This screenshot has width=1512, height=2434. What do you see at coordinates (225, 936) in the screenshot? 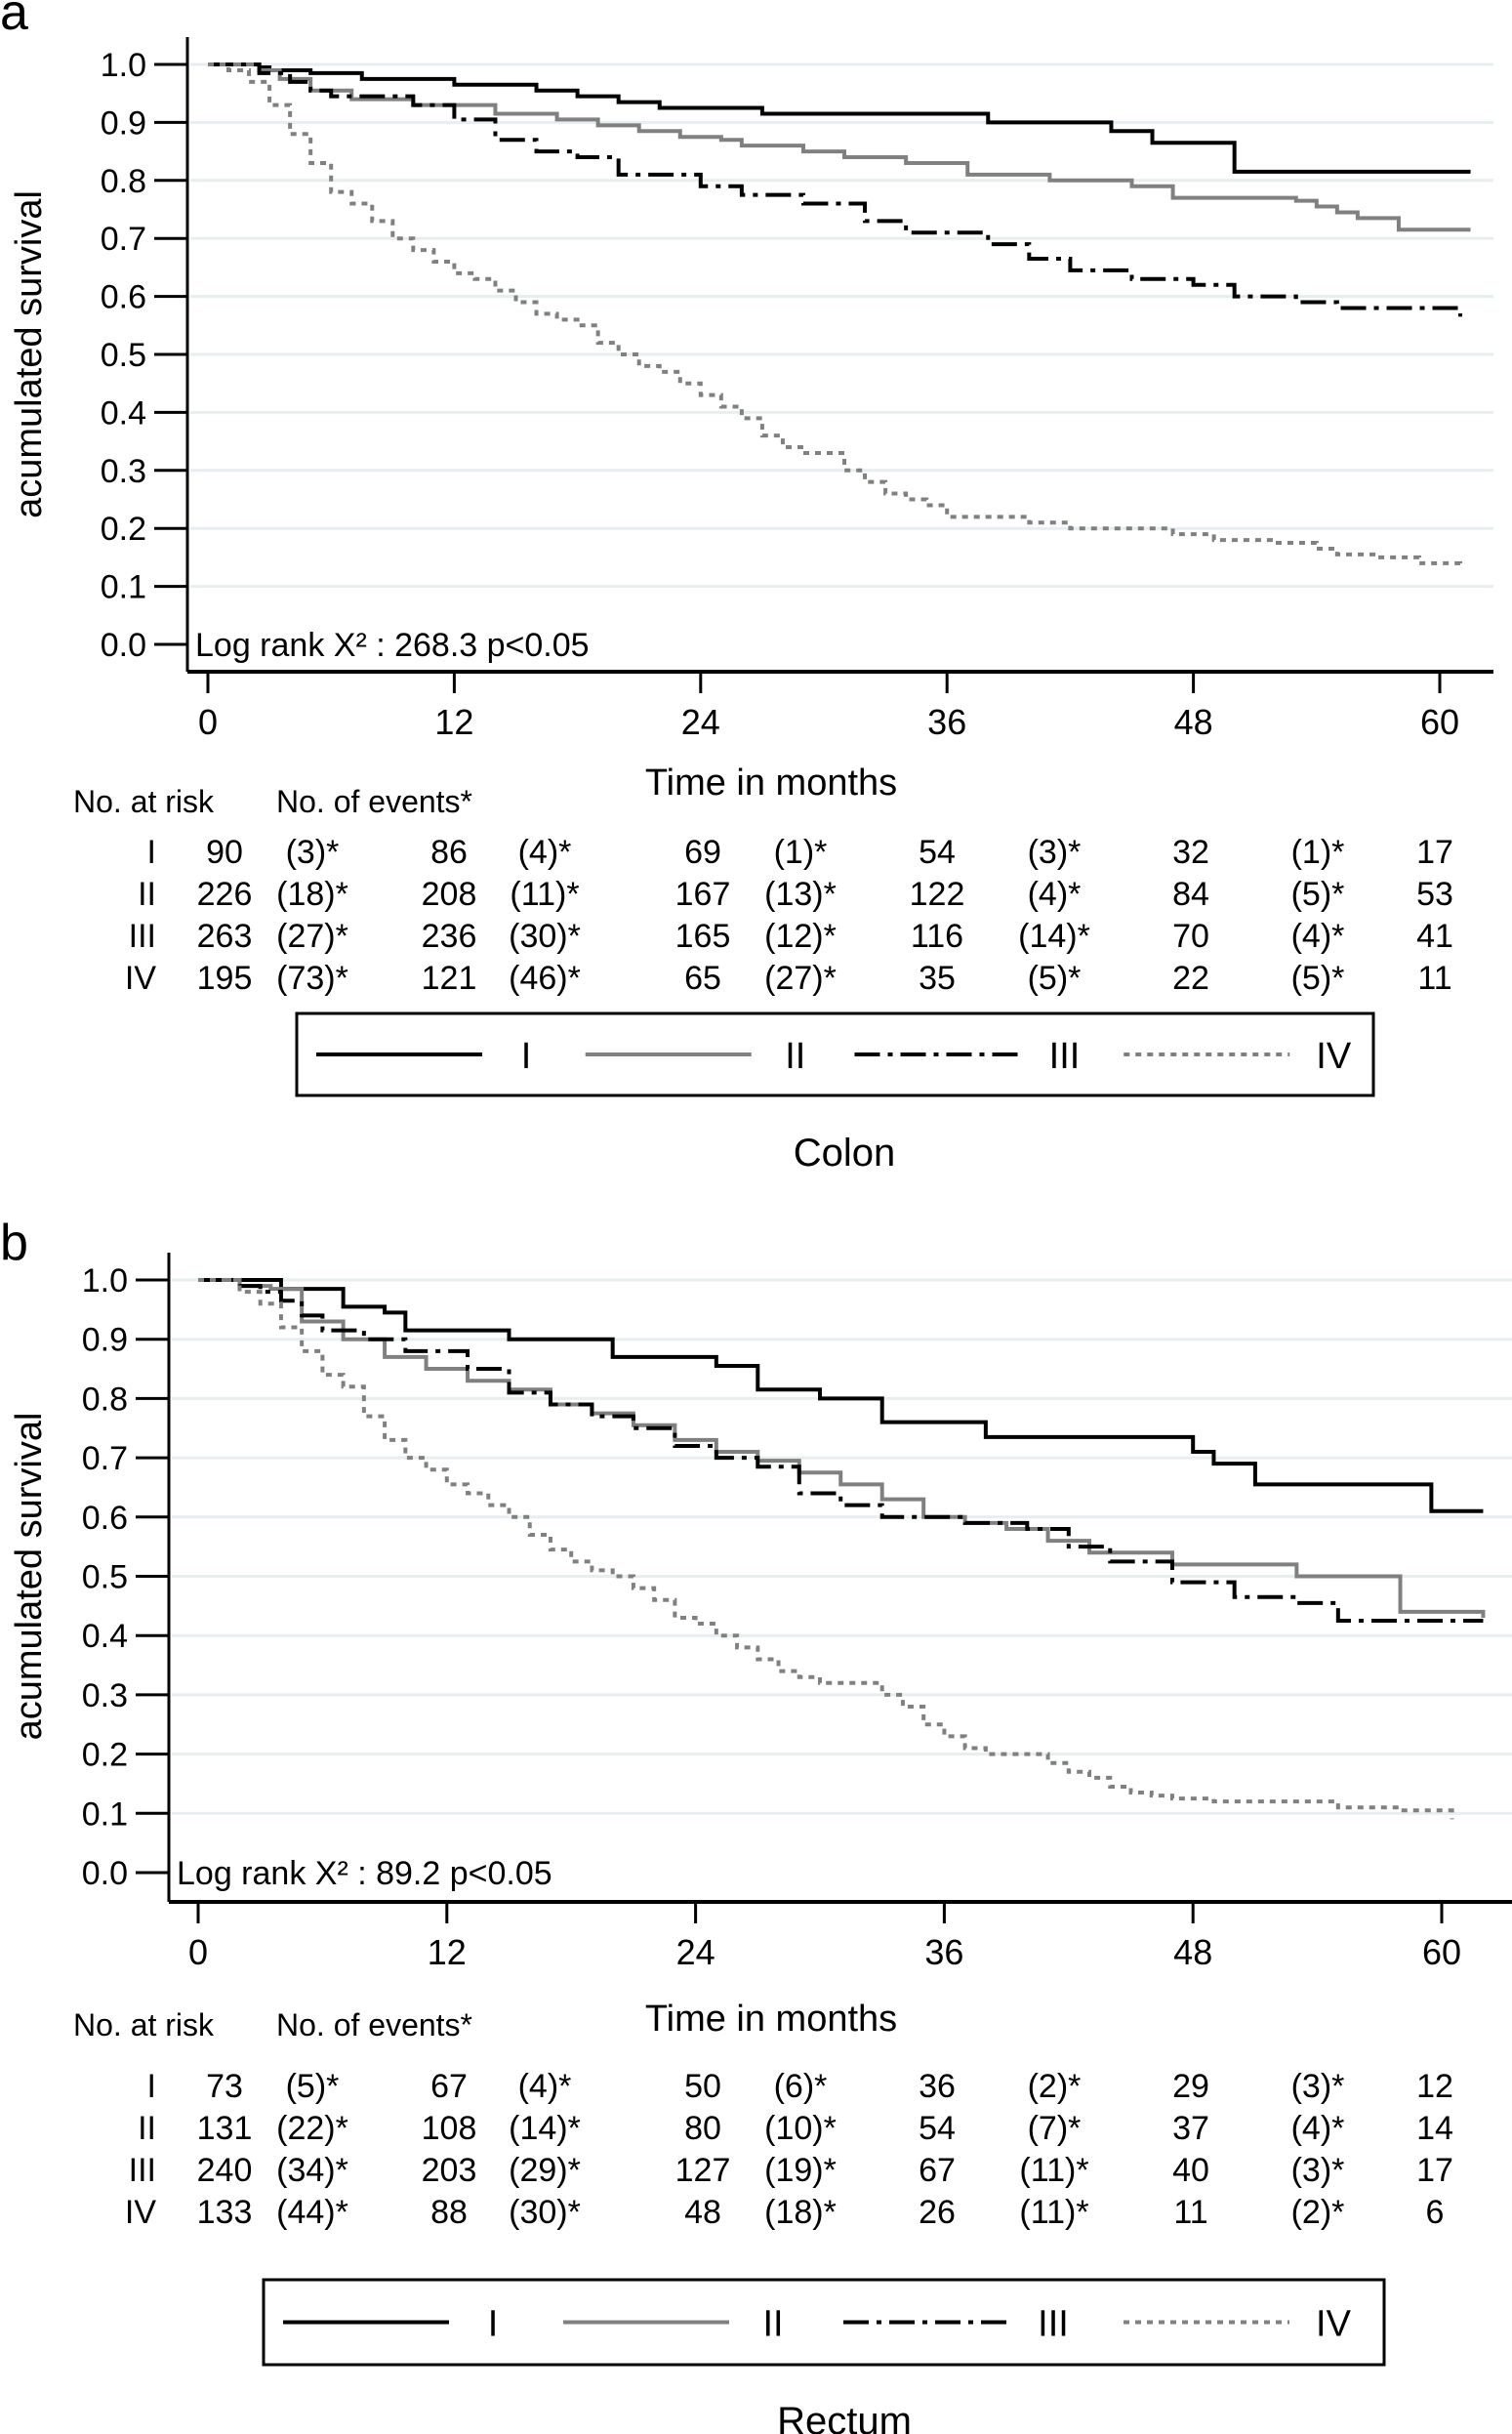
I see `risk-cell: 263` at bounding box center [225, 936].